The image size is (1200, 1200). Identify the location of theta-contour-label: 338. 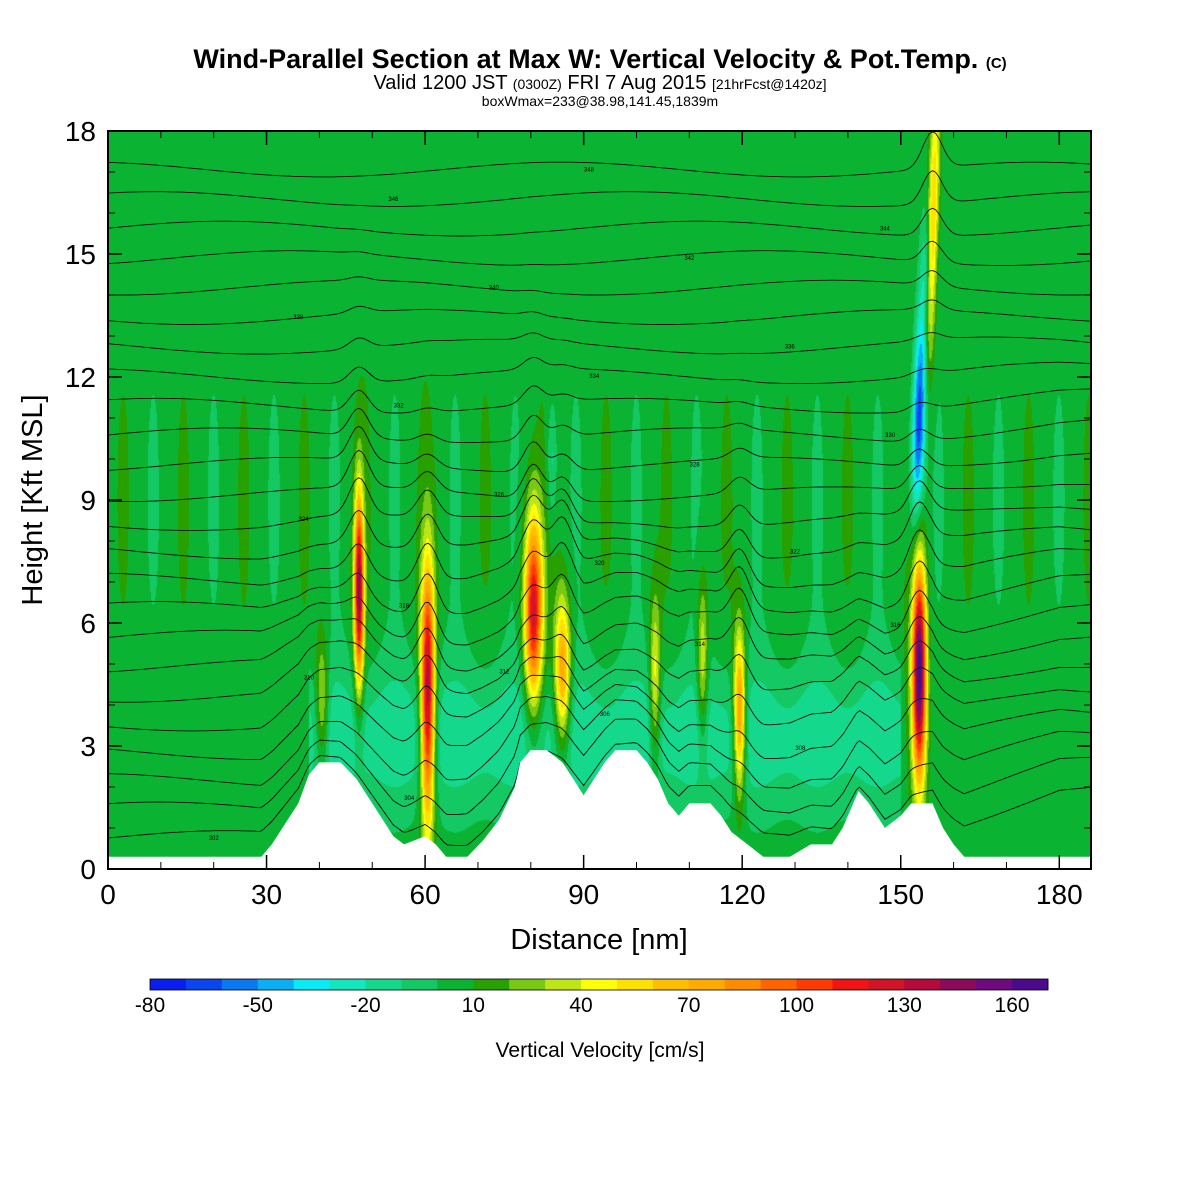
(298, 318).